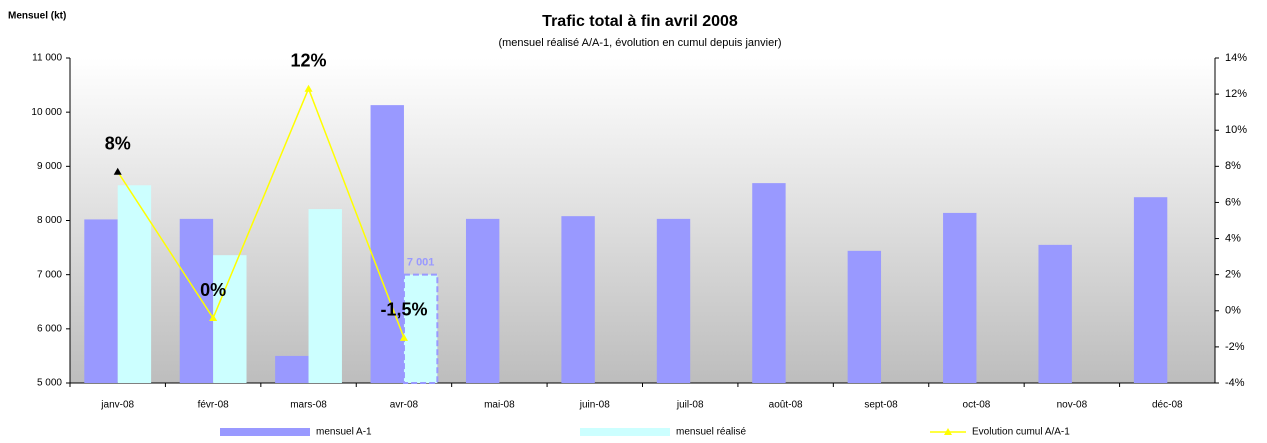 This screenshot has width=1267, height=443. Describe the element at coordinates (118, 144) in the screenshot. I see `data-label: 8%` at that location.